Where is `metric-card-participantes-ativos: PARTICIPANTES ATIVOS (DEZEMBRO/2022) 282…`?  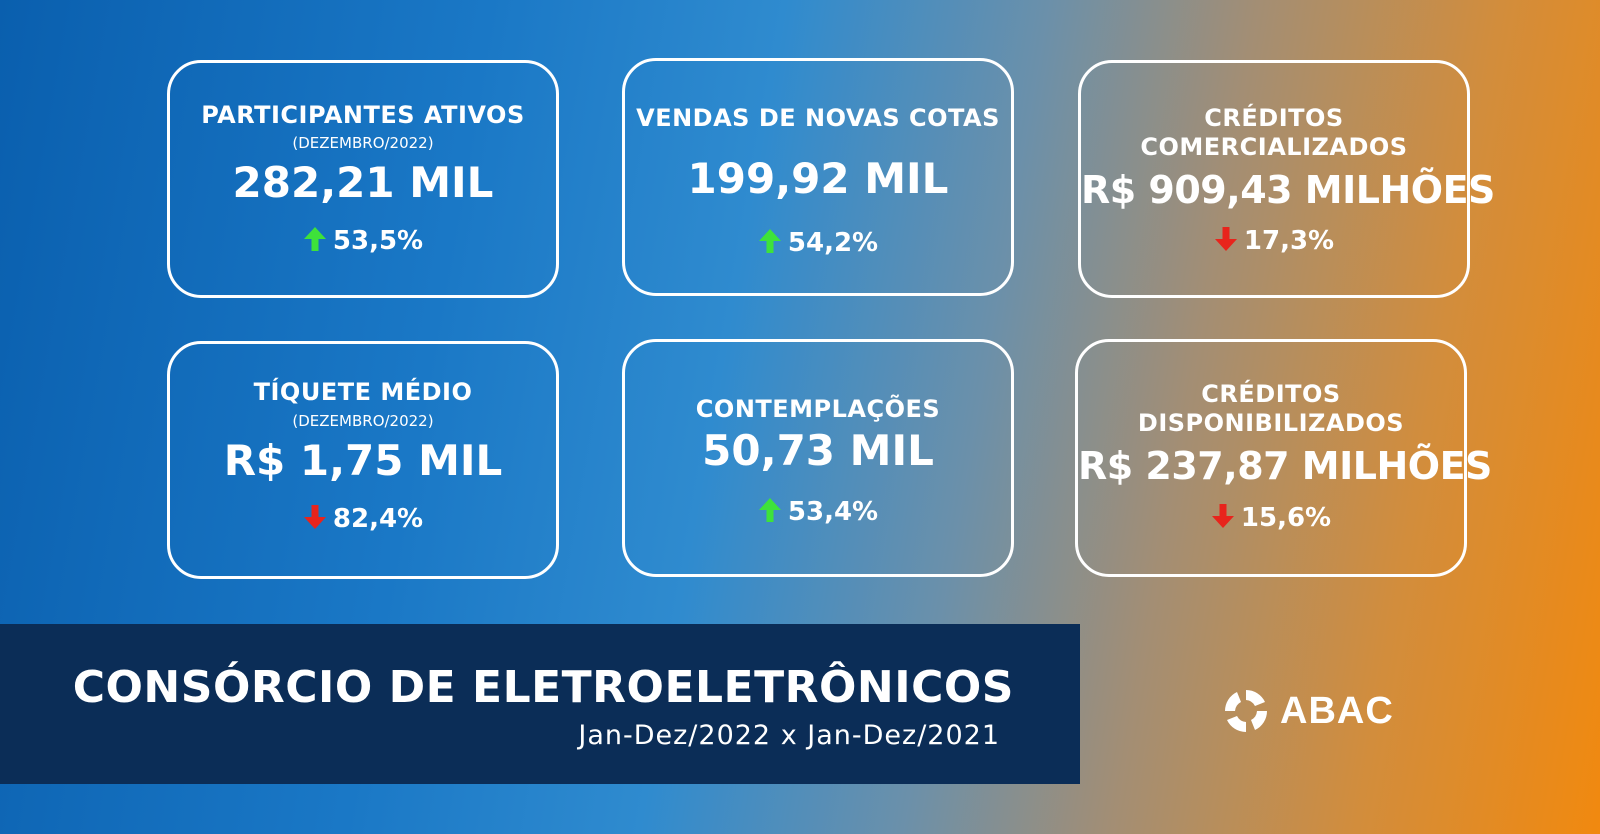 metric-card-participantes-ativos: PARTICIPANTES ATIVOS (DEZEMBRO/2022) 282… is located at coordinates (363, 179).